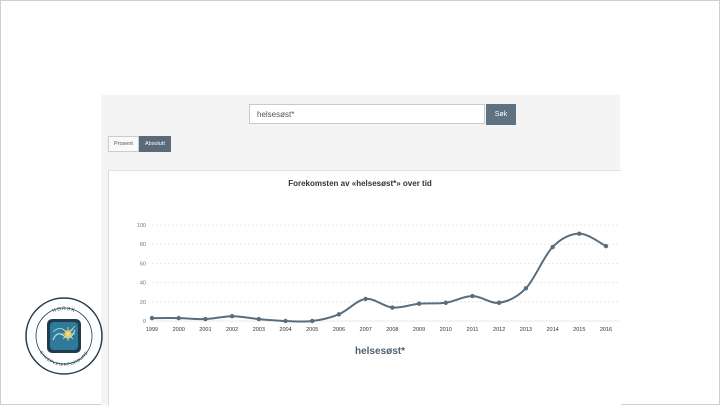 This screenshot has width=720, height=406. Describe the element at coordinates (143, 303) in the screenshot. I see `y-tick-label: 20` at that location.